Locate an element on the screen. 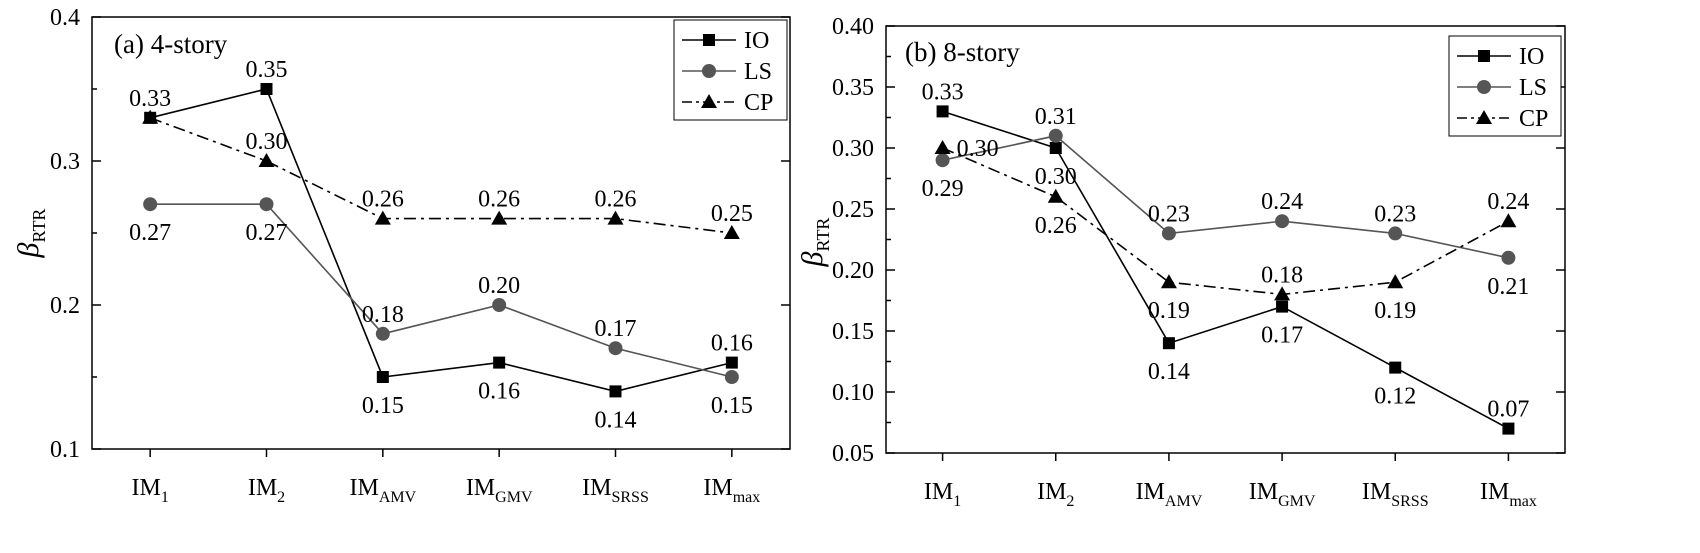  y-tick-label: 0.1 is located at coordinates (65, 450).